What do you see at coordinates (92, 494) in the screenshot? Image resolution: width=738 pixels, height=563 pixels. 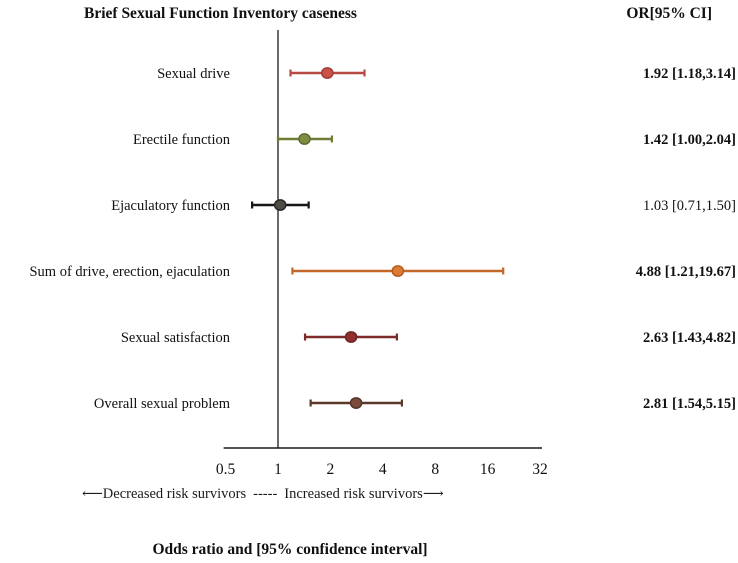 I see `left-arrow-icon: ⟵` at bounding box center [92, 494].